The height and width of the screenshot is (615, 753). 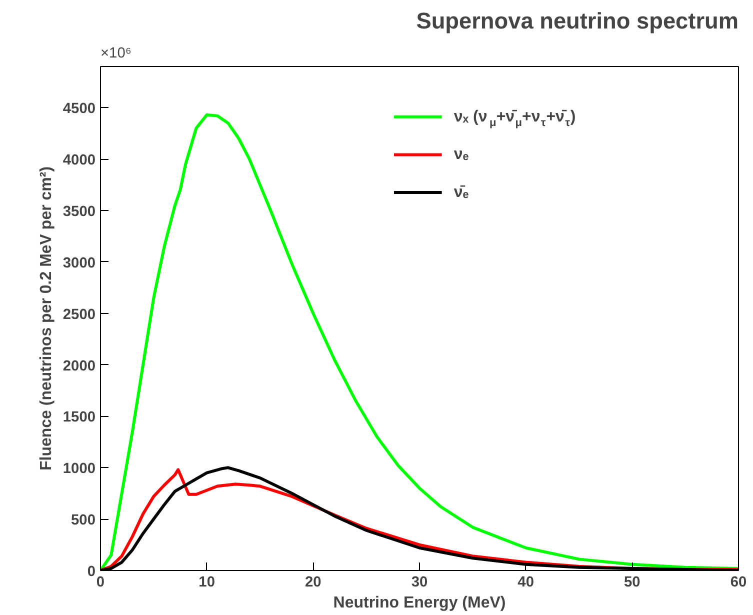 I want to click on y-tick-label: 0, so click(x=91, y=572).